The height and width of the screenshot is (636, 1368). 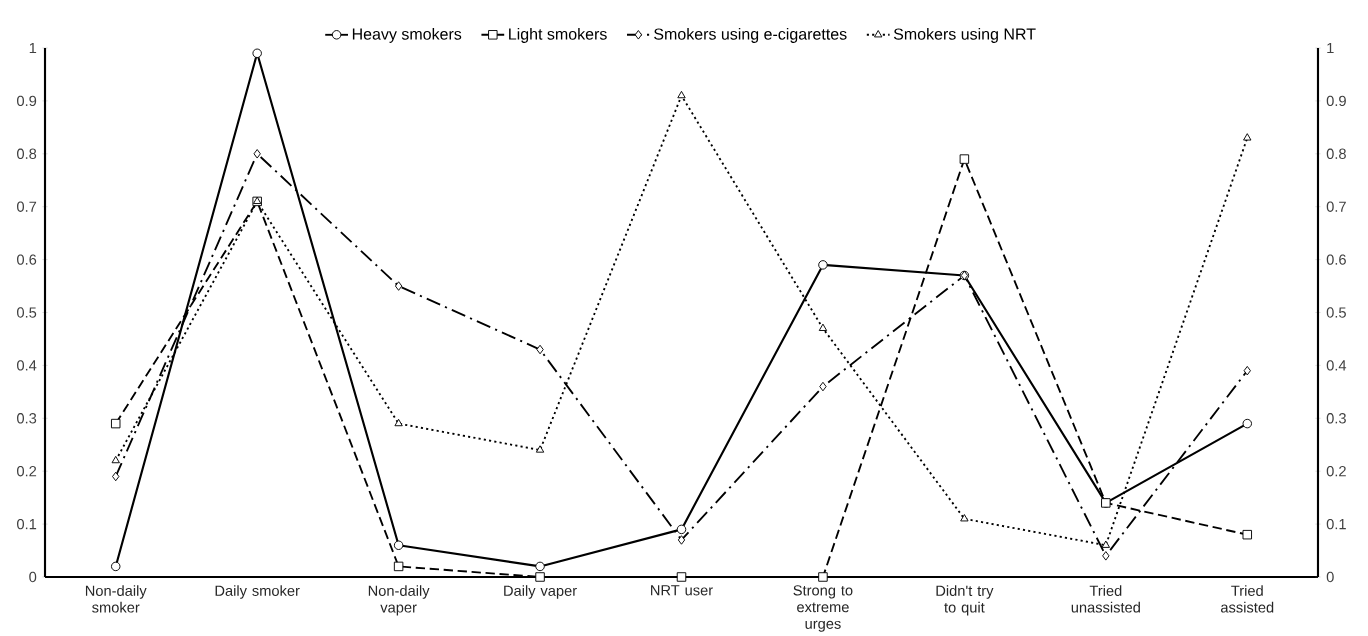 I want to click on y-tick-label: 0.7, so click(x=27, y=206).